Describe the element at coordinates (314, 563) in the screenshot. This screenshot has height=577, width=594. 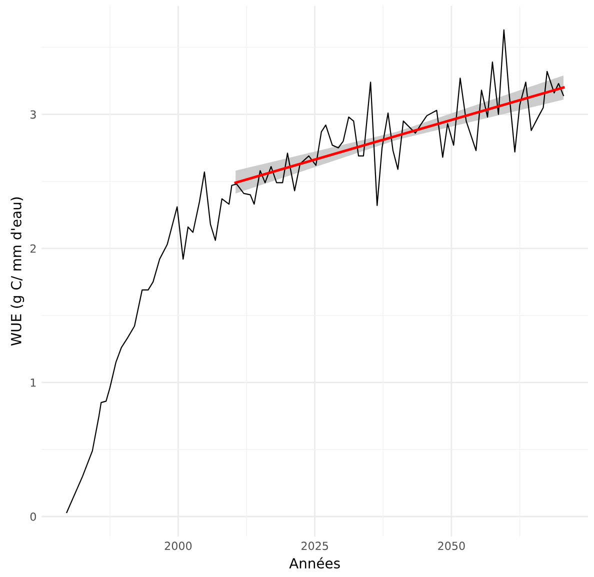
I see `x-axis-title: Années` at that location.